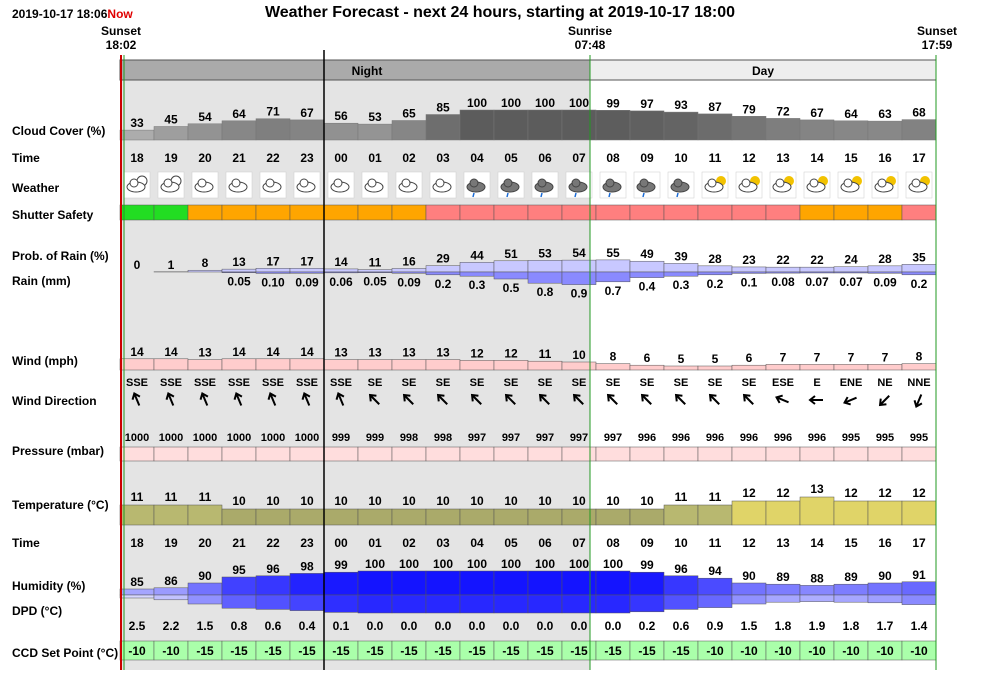  I want to click on dpd-value: 1.9, so click(817, 626).